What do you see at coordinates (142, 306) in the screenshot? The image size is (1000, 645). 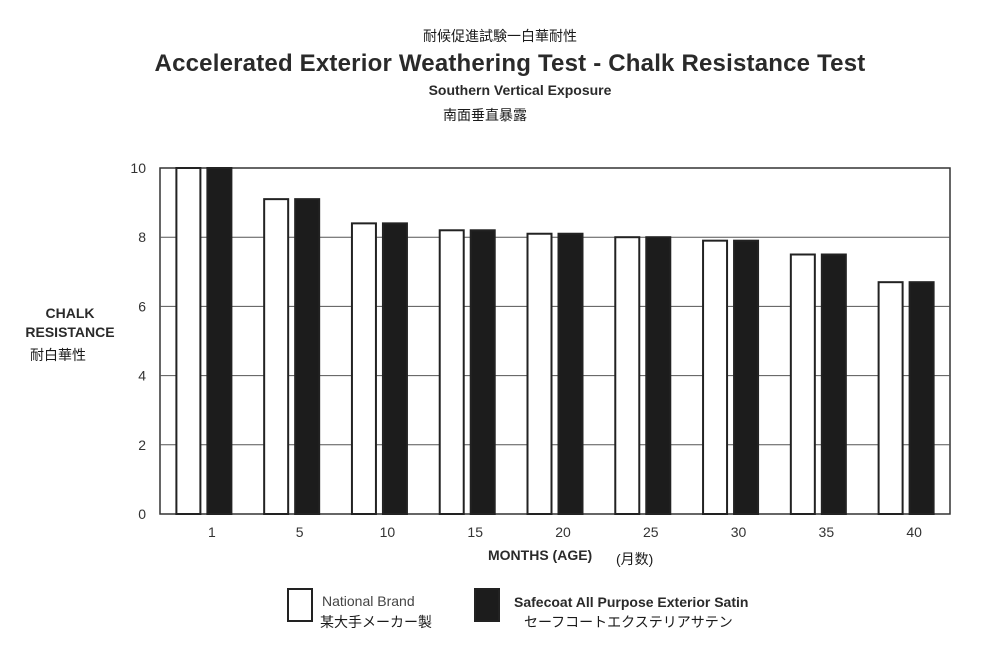 I see `y-tick-label: 6` at bounding box center [142, 306].